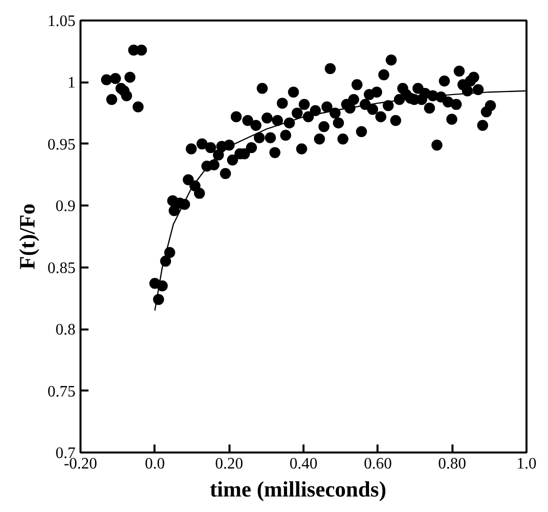 The image size is (548, 512). What do you see at coordinates (452, 464) in the screenshot?
I see `x-tick-label: 0.80` at bounding box center [452, 464].